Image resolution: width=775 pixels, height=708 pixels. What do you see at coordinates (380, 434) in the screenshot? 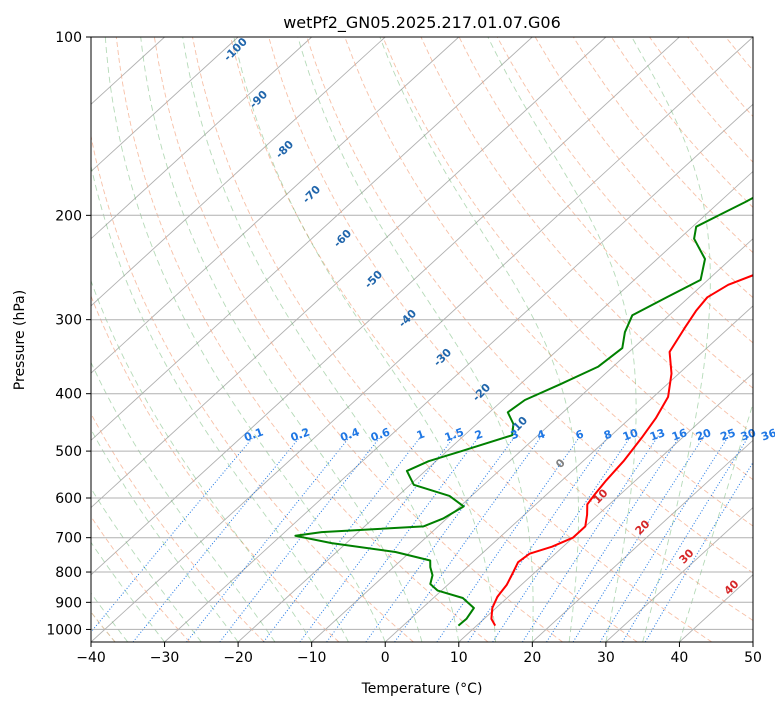
I see `mixing-ratio-label: 0.6` at bounding box center [380, 434].